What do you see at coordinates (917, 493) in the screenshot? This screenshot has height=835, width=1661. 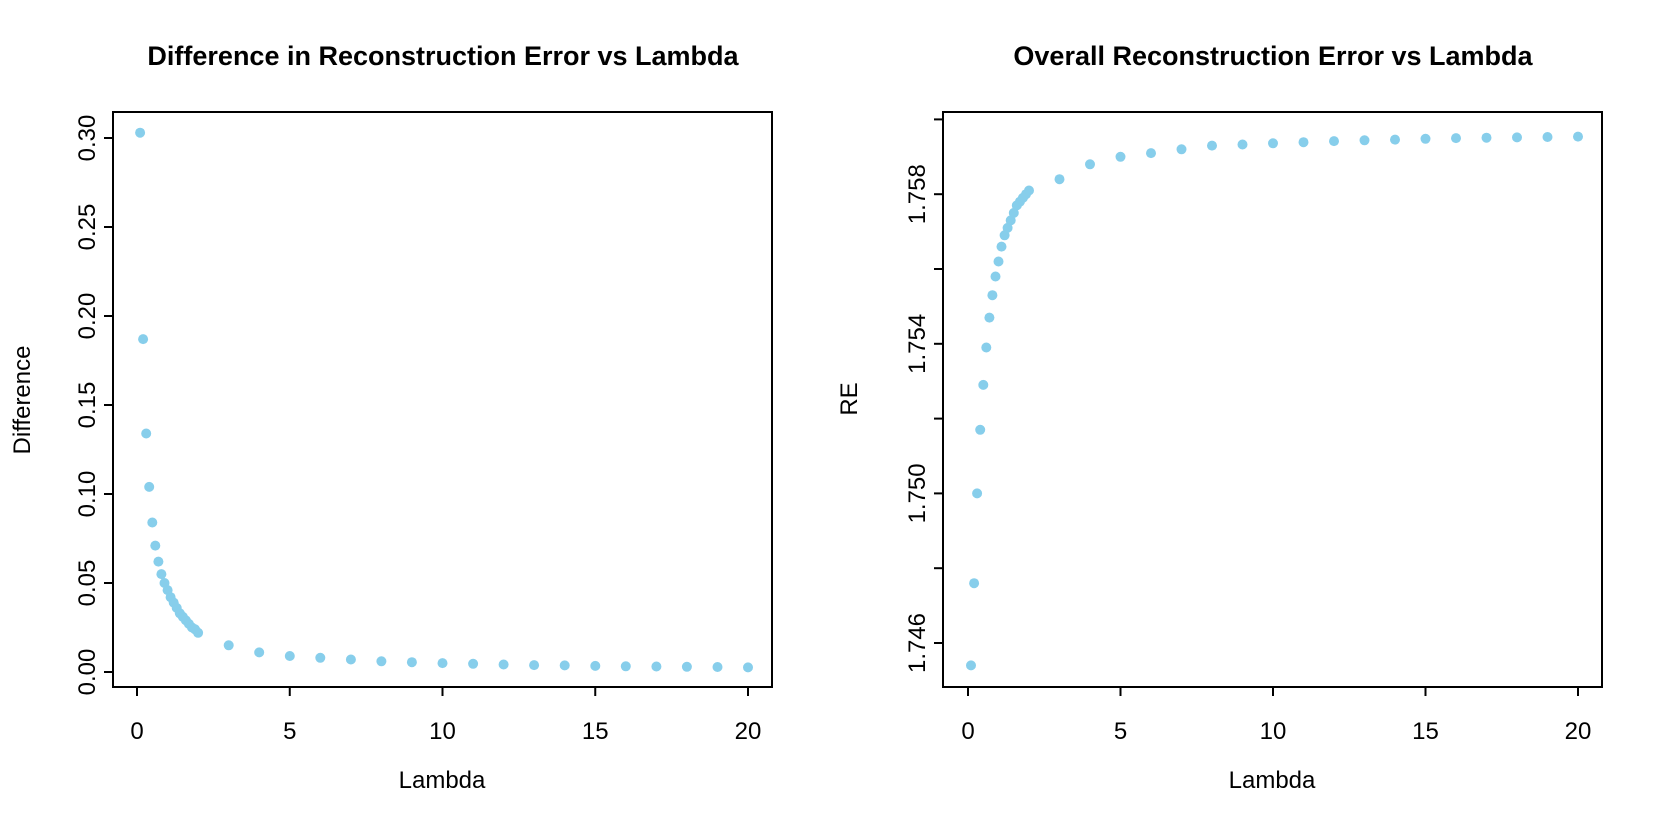 I see `y-tick-label: 1.750` at bounding box center [917, 493].